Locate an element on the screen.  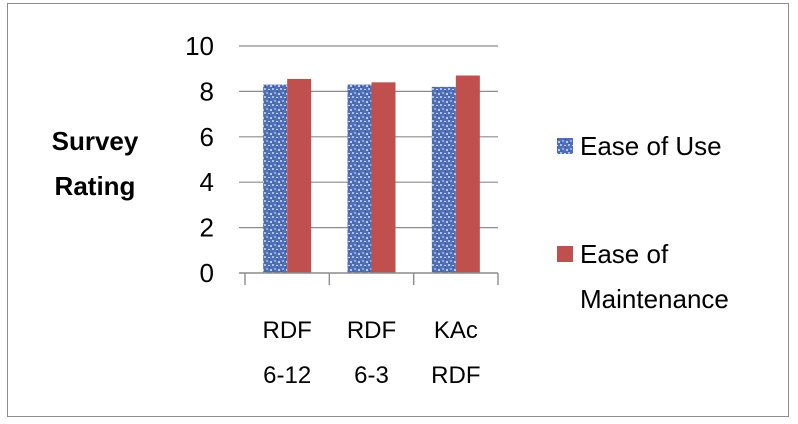
bars is located at coordinates (371, 174).